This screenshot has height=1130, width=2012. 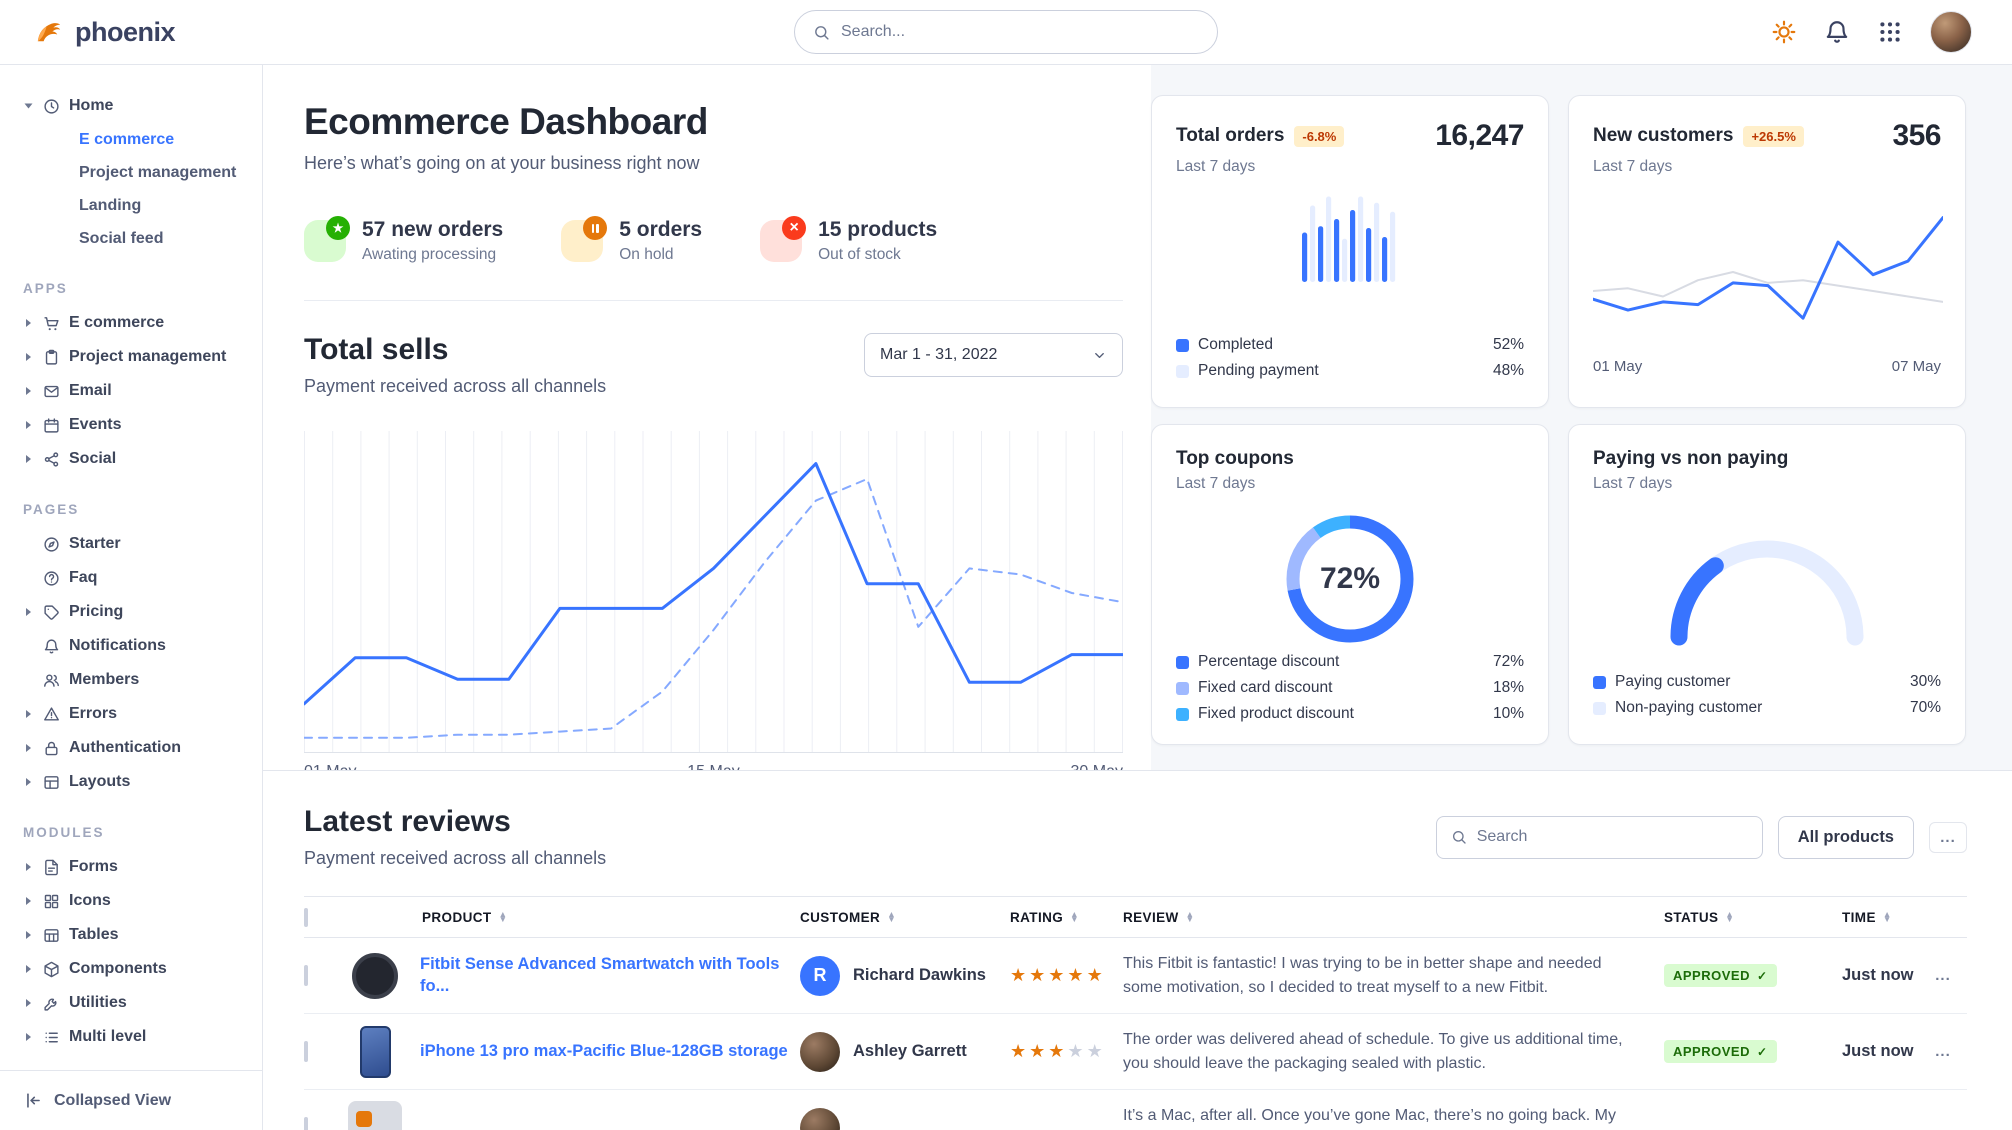 What do you see at coordinates (993, 355) in the screenshot?
I see `date-range-select: Mar 1 - 31, 2022` at bounding box center [993, 355].